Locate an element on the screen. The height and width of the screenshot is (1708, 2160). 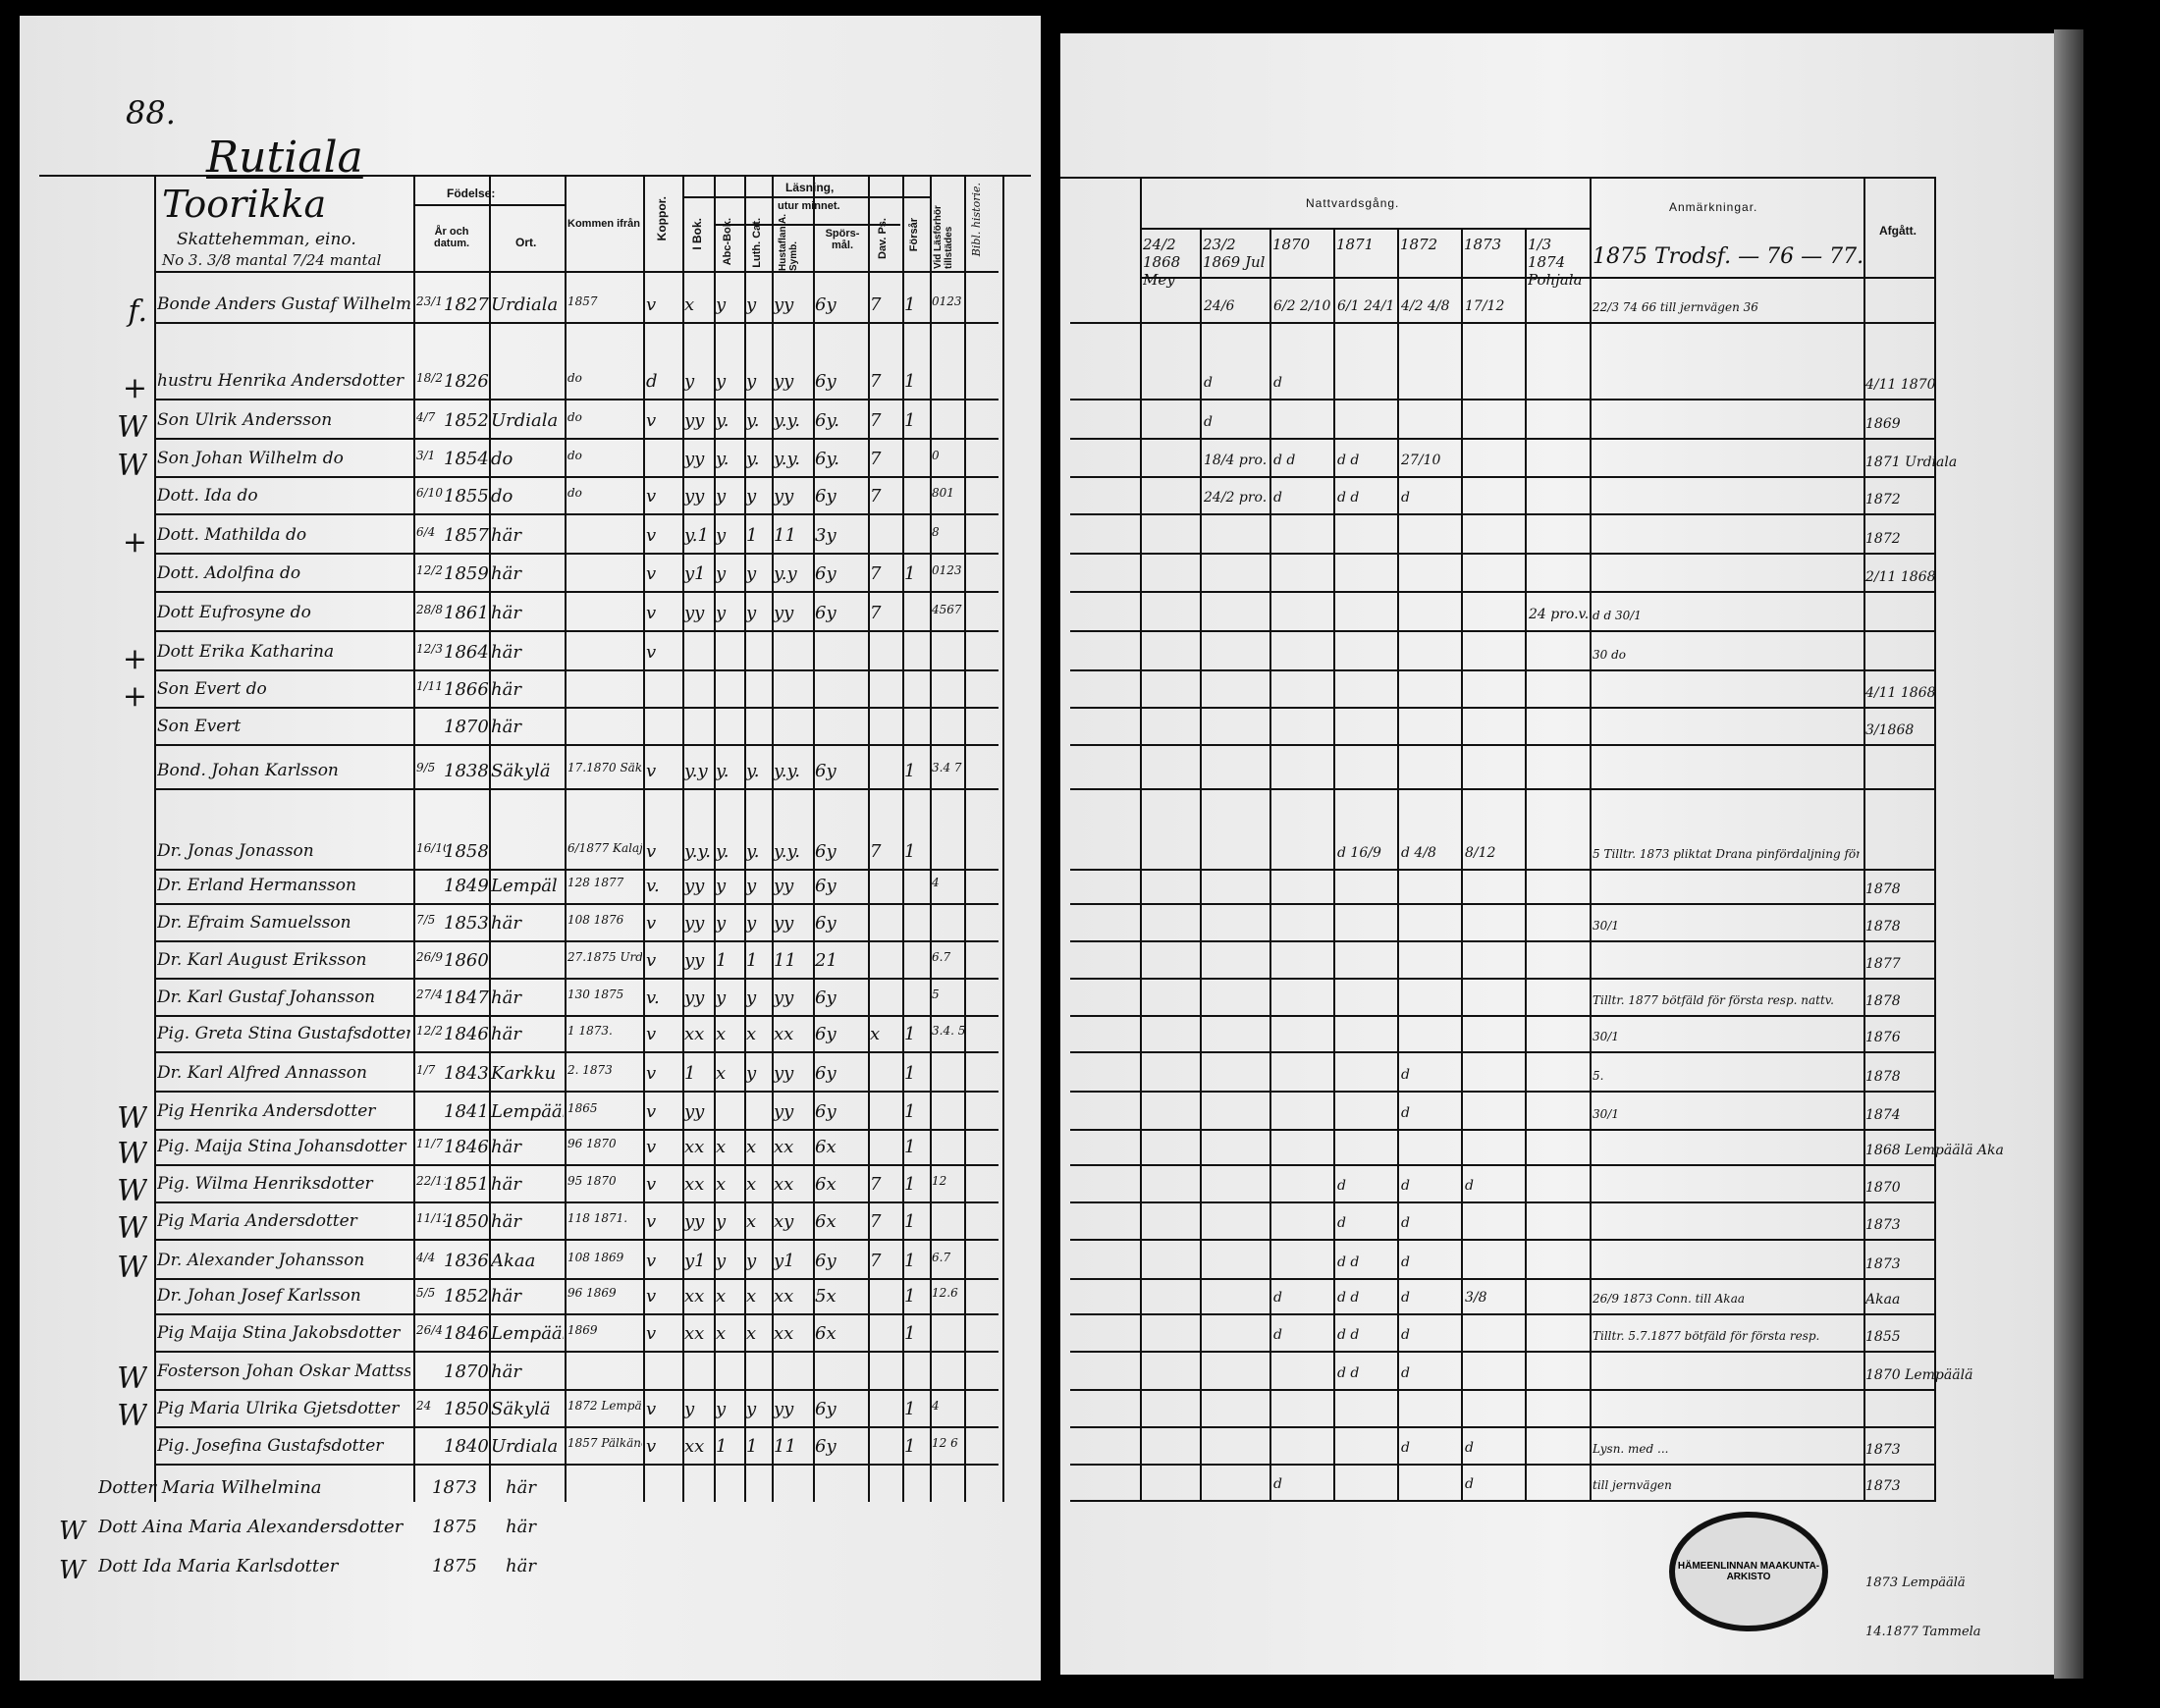
cell-afgatt: 4/11 1868 is located at coordinates (1900, 693).